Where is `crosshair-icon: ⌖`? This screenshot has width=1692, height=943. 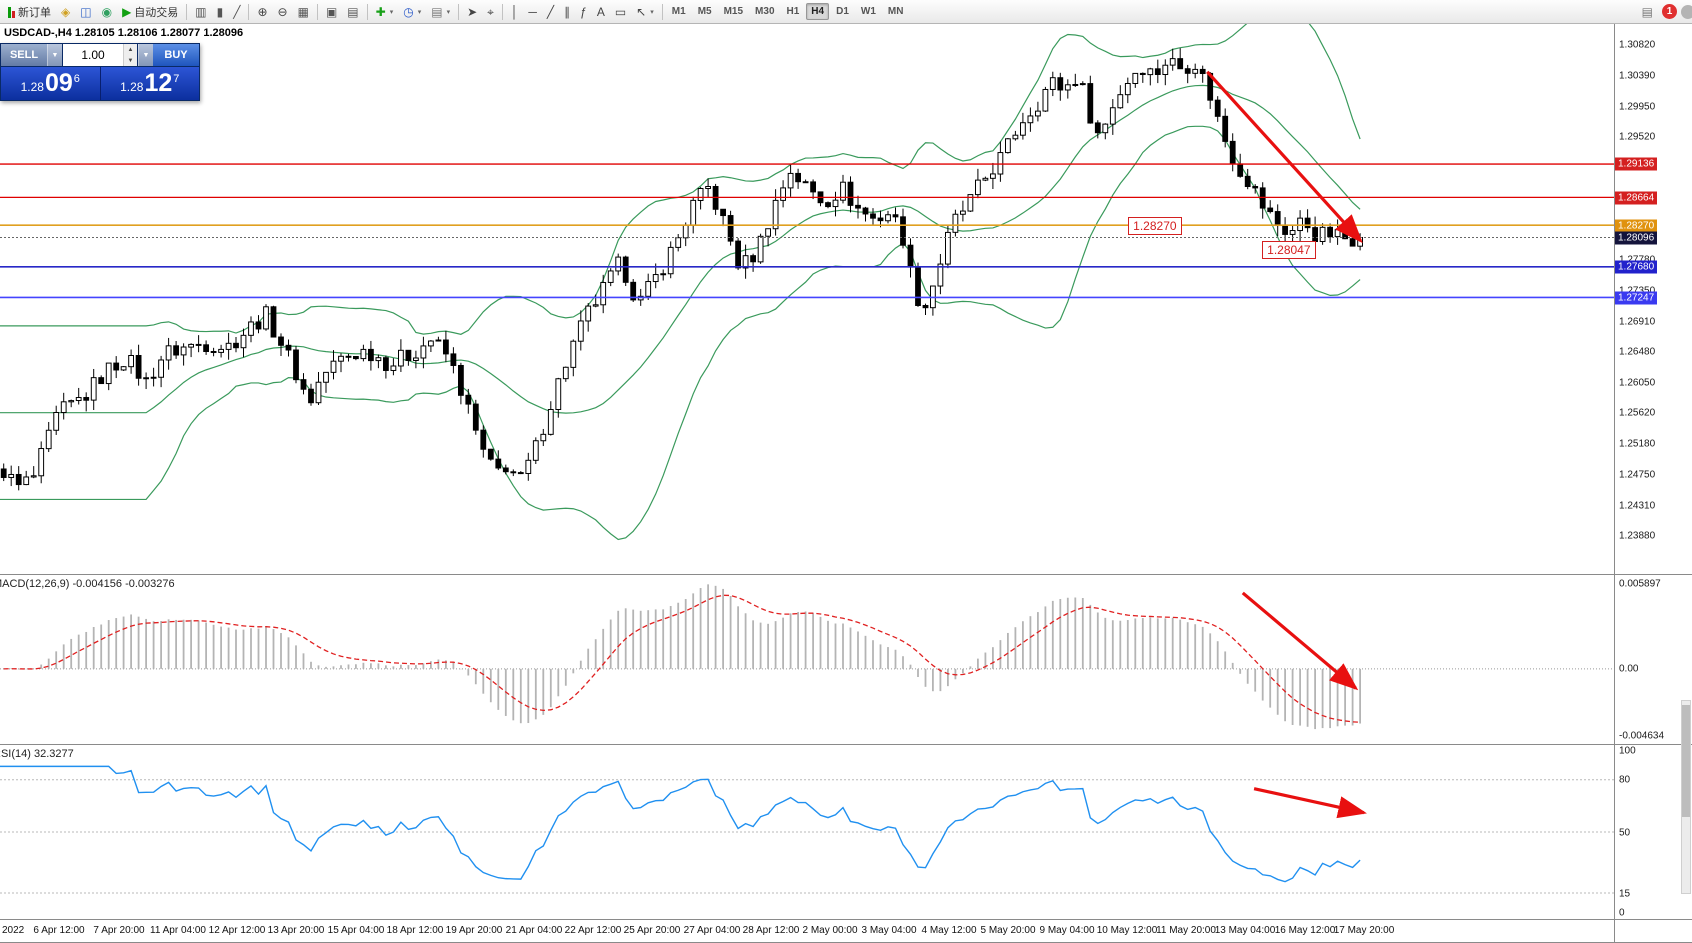
crosshair-icon: ⌖ is located at coordinates (490, 12).